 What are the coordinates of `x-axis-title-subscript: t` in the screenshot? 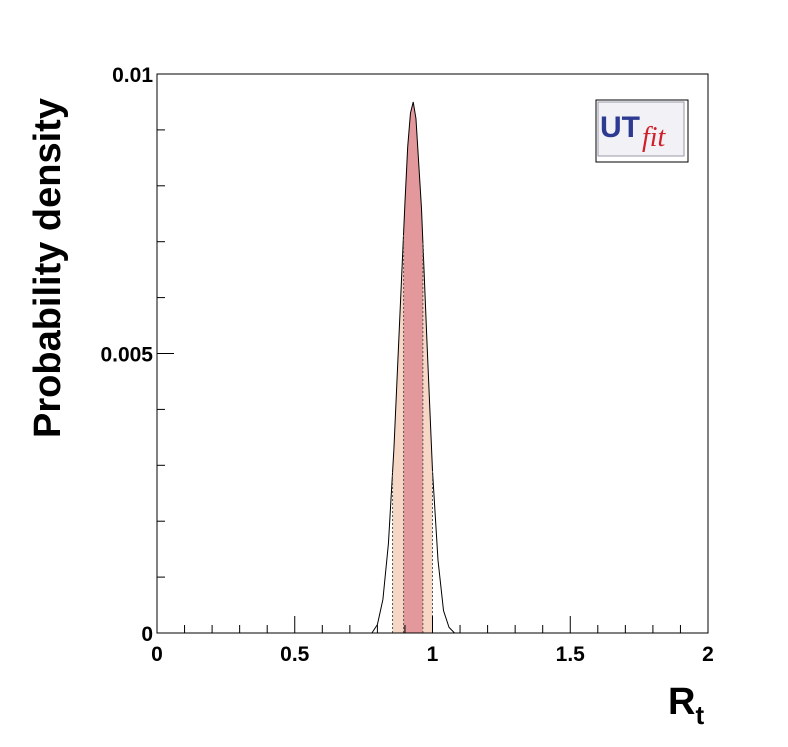 It's located at (699, 715).